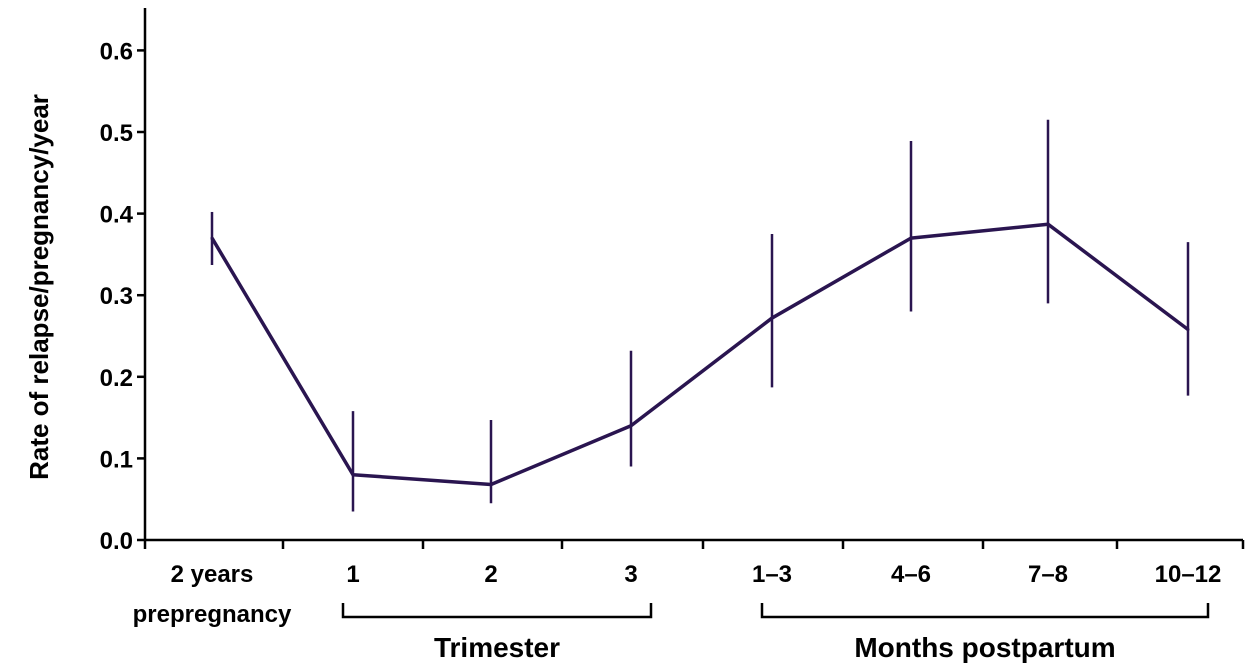 The width and height of the screenshot is (1245, 667). I want to click on x-tick-label-line: 4–6, so click(911, 574).